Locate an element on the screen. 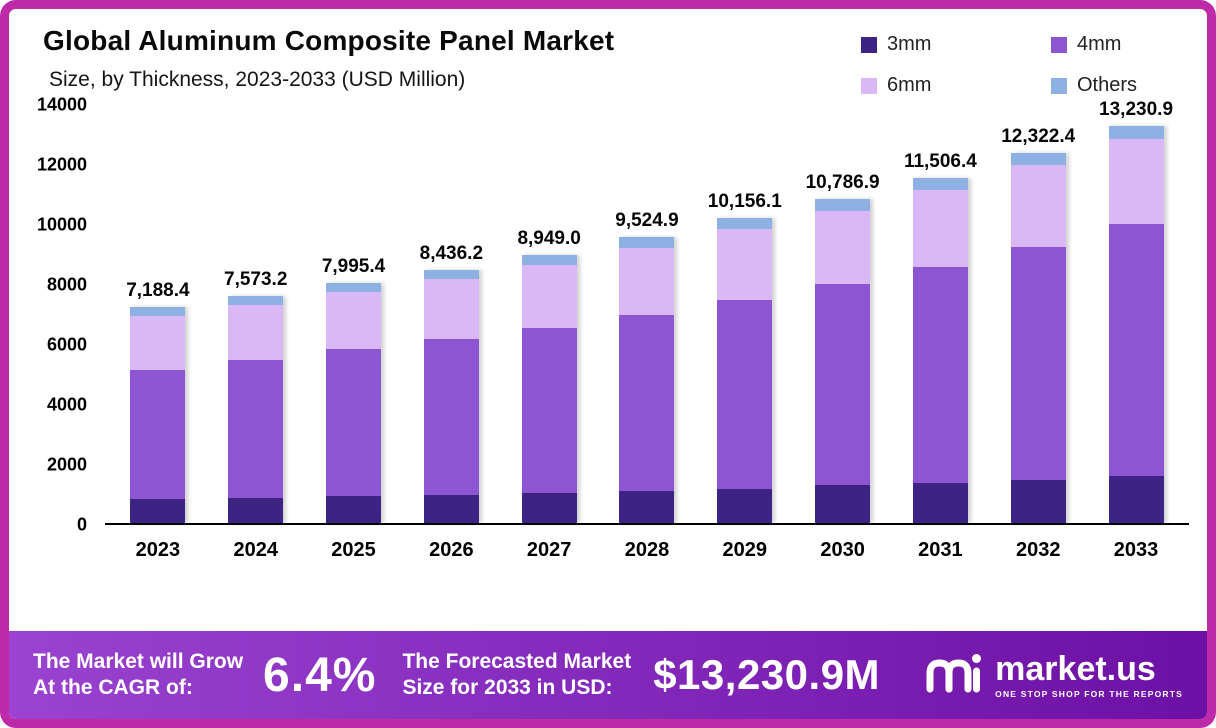  cagr-label: The Market will Grow At the CAGR of: is located at coordinates (138, 675).